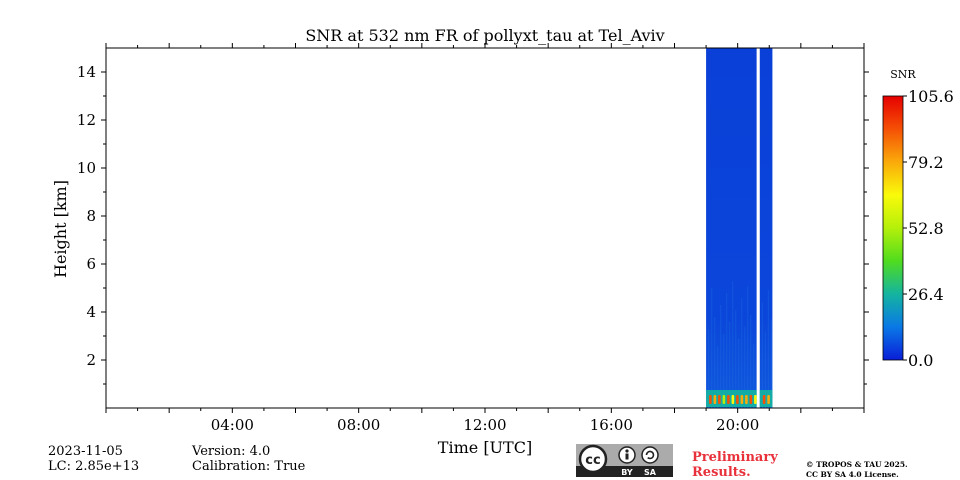 Image resolution: width=960 pixels, height=480 pixels. What do you see at coordinates (91, 360) in the screenshot?
I see `y-tick-label: 2` at bounding box center [91, 360].